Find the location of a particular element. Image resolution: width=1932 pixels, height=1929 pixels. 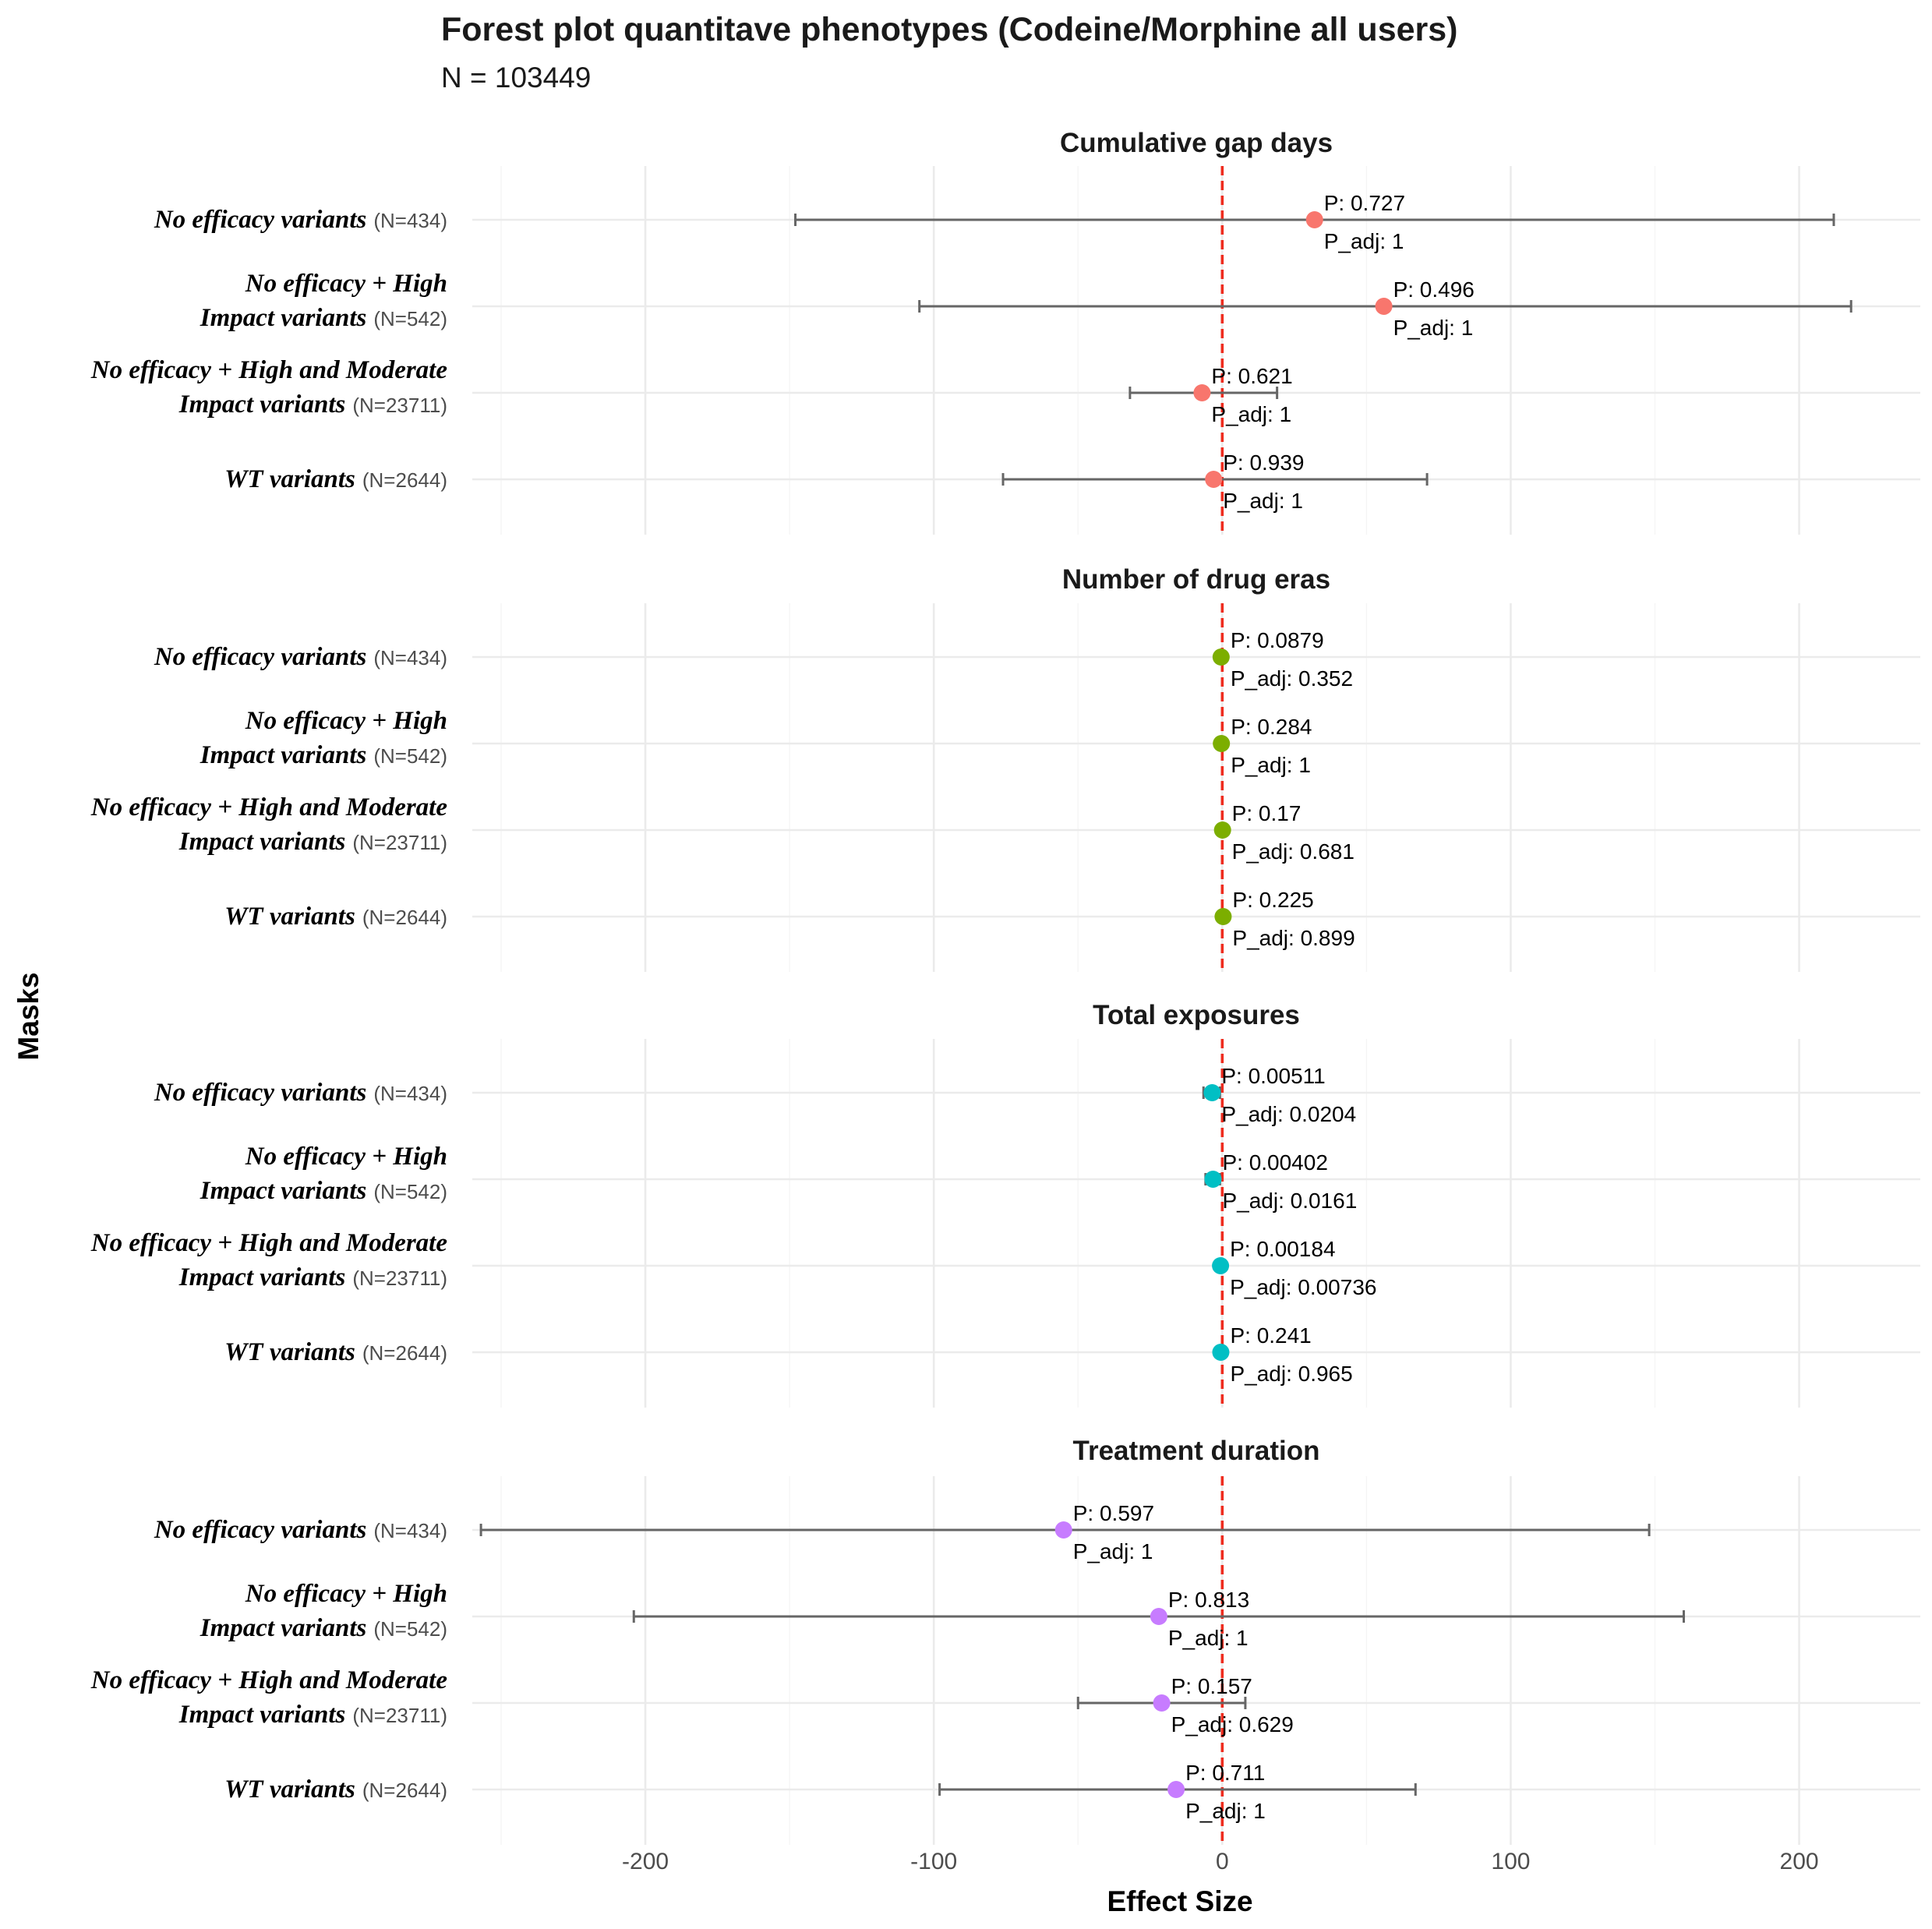

x-tick-label: -100 is located at coordinates (933, 1862).